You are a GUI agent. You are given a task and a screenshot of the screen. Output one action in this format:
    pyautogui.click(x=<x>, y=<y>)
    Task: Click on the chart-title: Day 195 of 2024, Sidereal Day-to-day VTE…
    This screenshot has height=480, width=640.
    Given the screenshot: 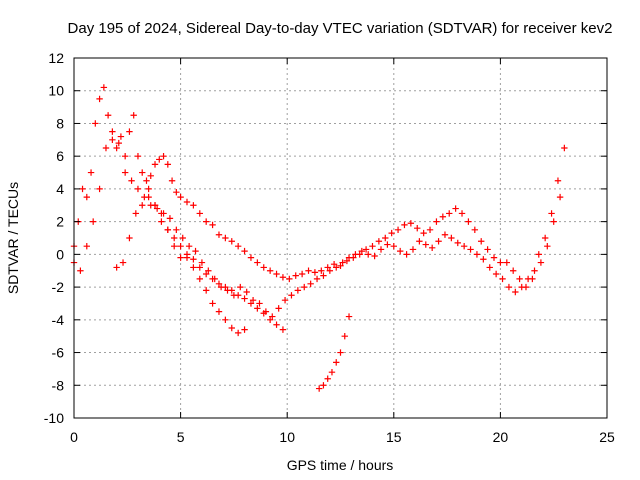 What is the action you would take?
    pyautogui.click(x=340, y=28)
    